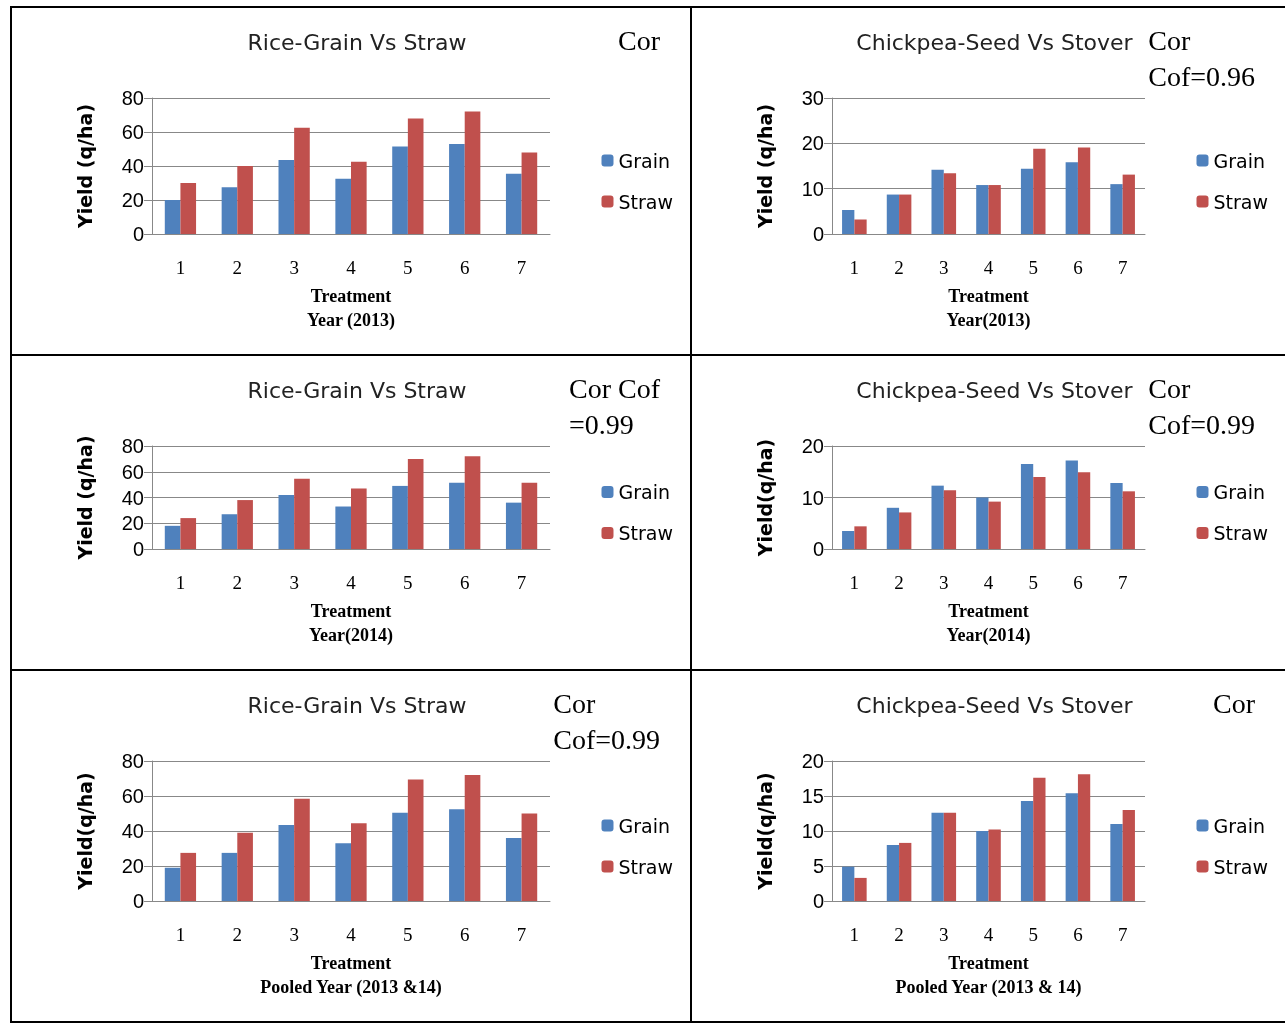  Describe the element at coordinates (995, 390) in the screenshot. I see `chart-title: Chickpea-Seed Vs Stover` at that location.